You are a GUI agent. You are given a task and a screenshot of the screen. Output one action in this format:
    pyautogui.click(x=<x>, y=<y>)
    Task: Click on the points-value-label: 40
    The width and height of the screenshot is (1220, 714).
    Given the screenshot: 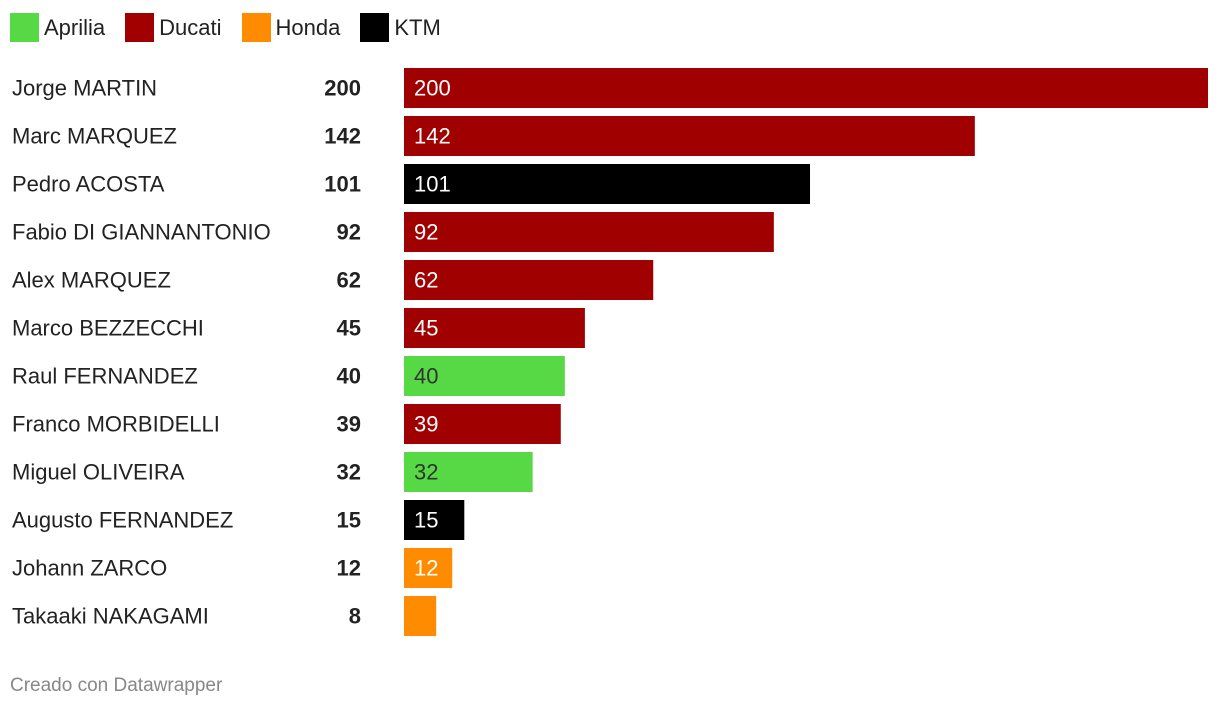 What is the action you would take?
    pyautogui.click(x=349, y=376)
    